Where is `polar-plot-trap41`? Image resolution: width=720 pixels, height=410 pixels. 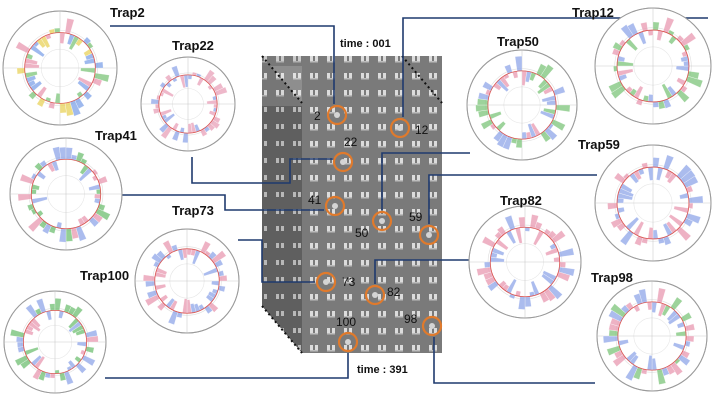
polar-plot-trap41 is located at coordinates (66, 194).